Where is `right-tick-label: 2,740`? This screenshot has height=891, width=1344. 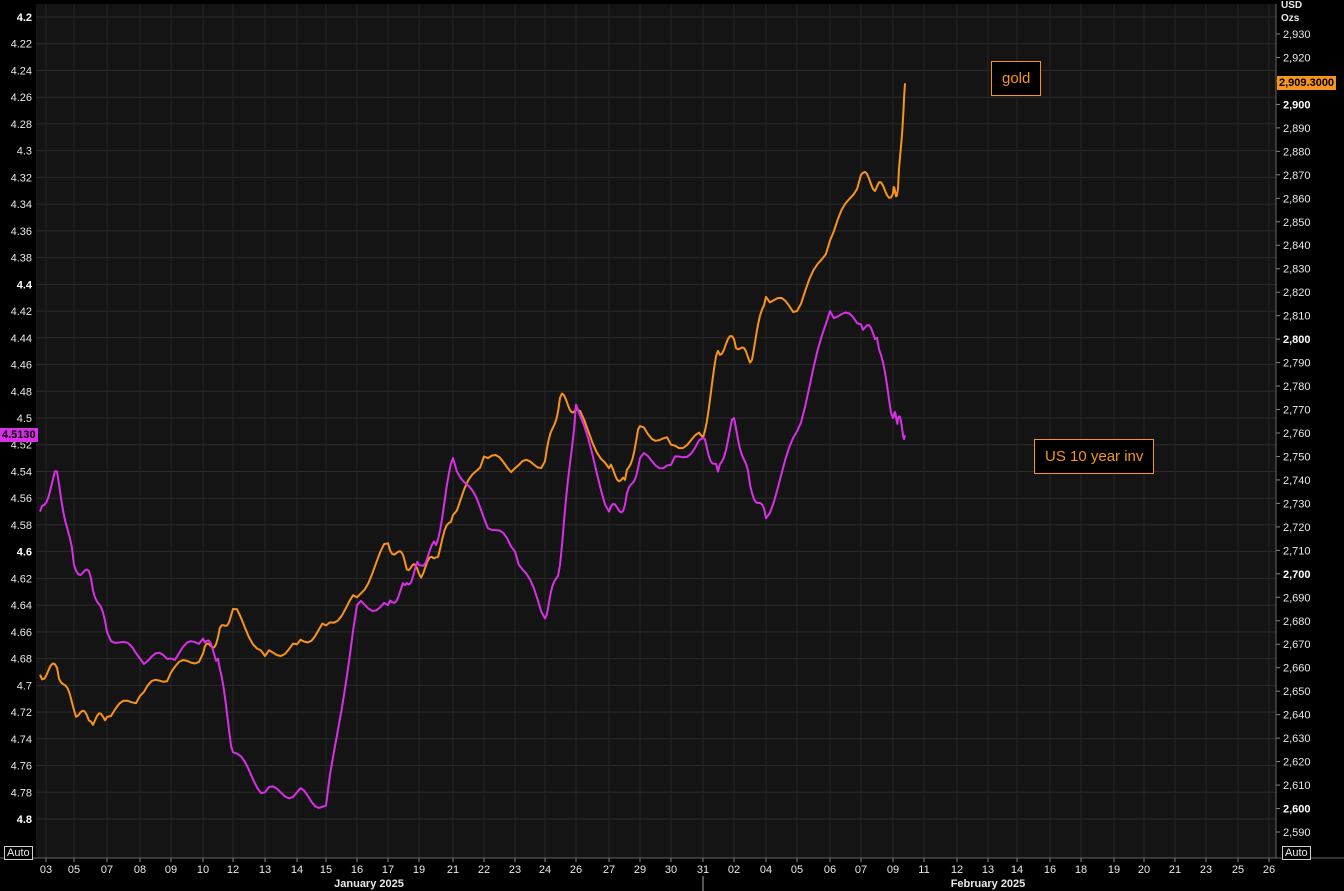 right-tick-label: 2,740 is located at coordinates (1297, 481).